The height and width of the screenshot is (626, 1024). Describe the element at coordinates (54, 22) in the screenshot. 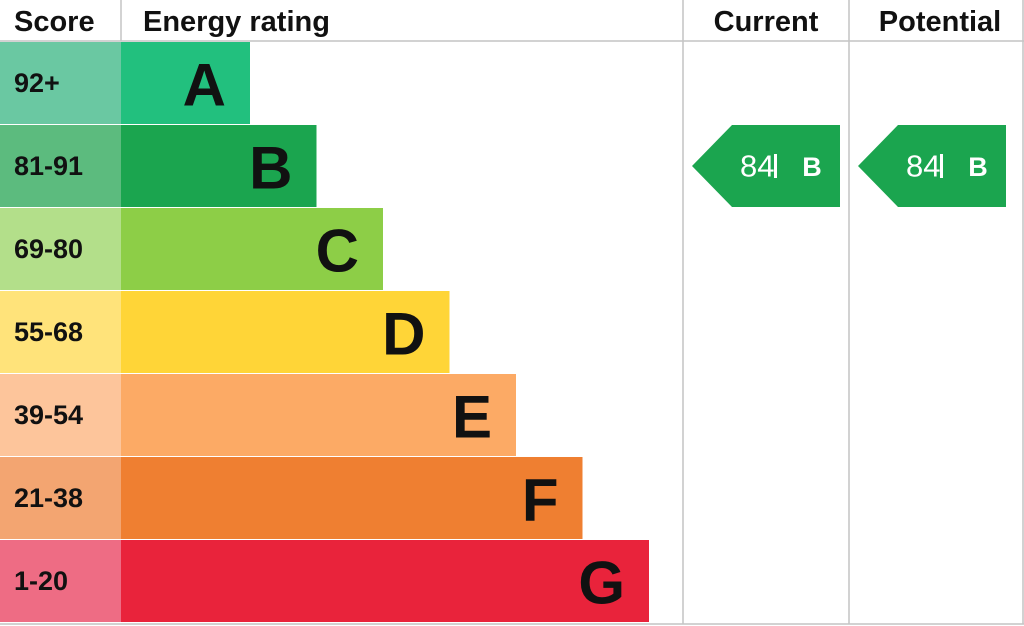

I see `header-score: Score` at that location.